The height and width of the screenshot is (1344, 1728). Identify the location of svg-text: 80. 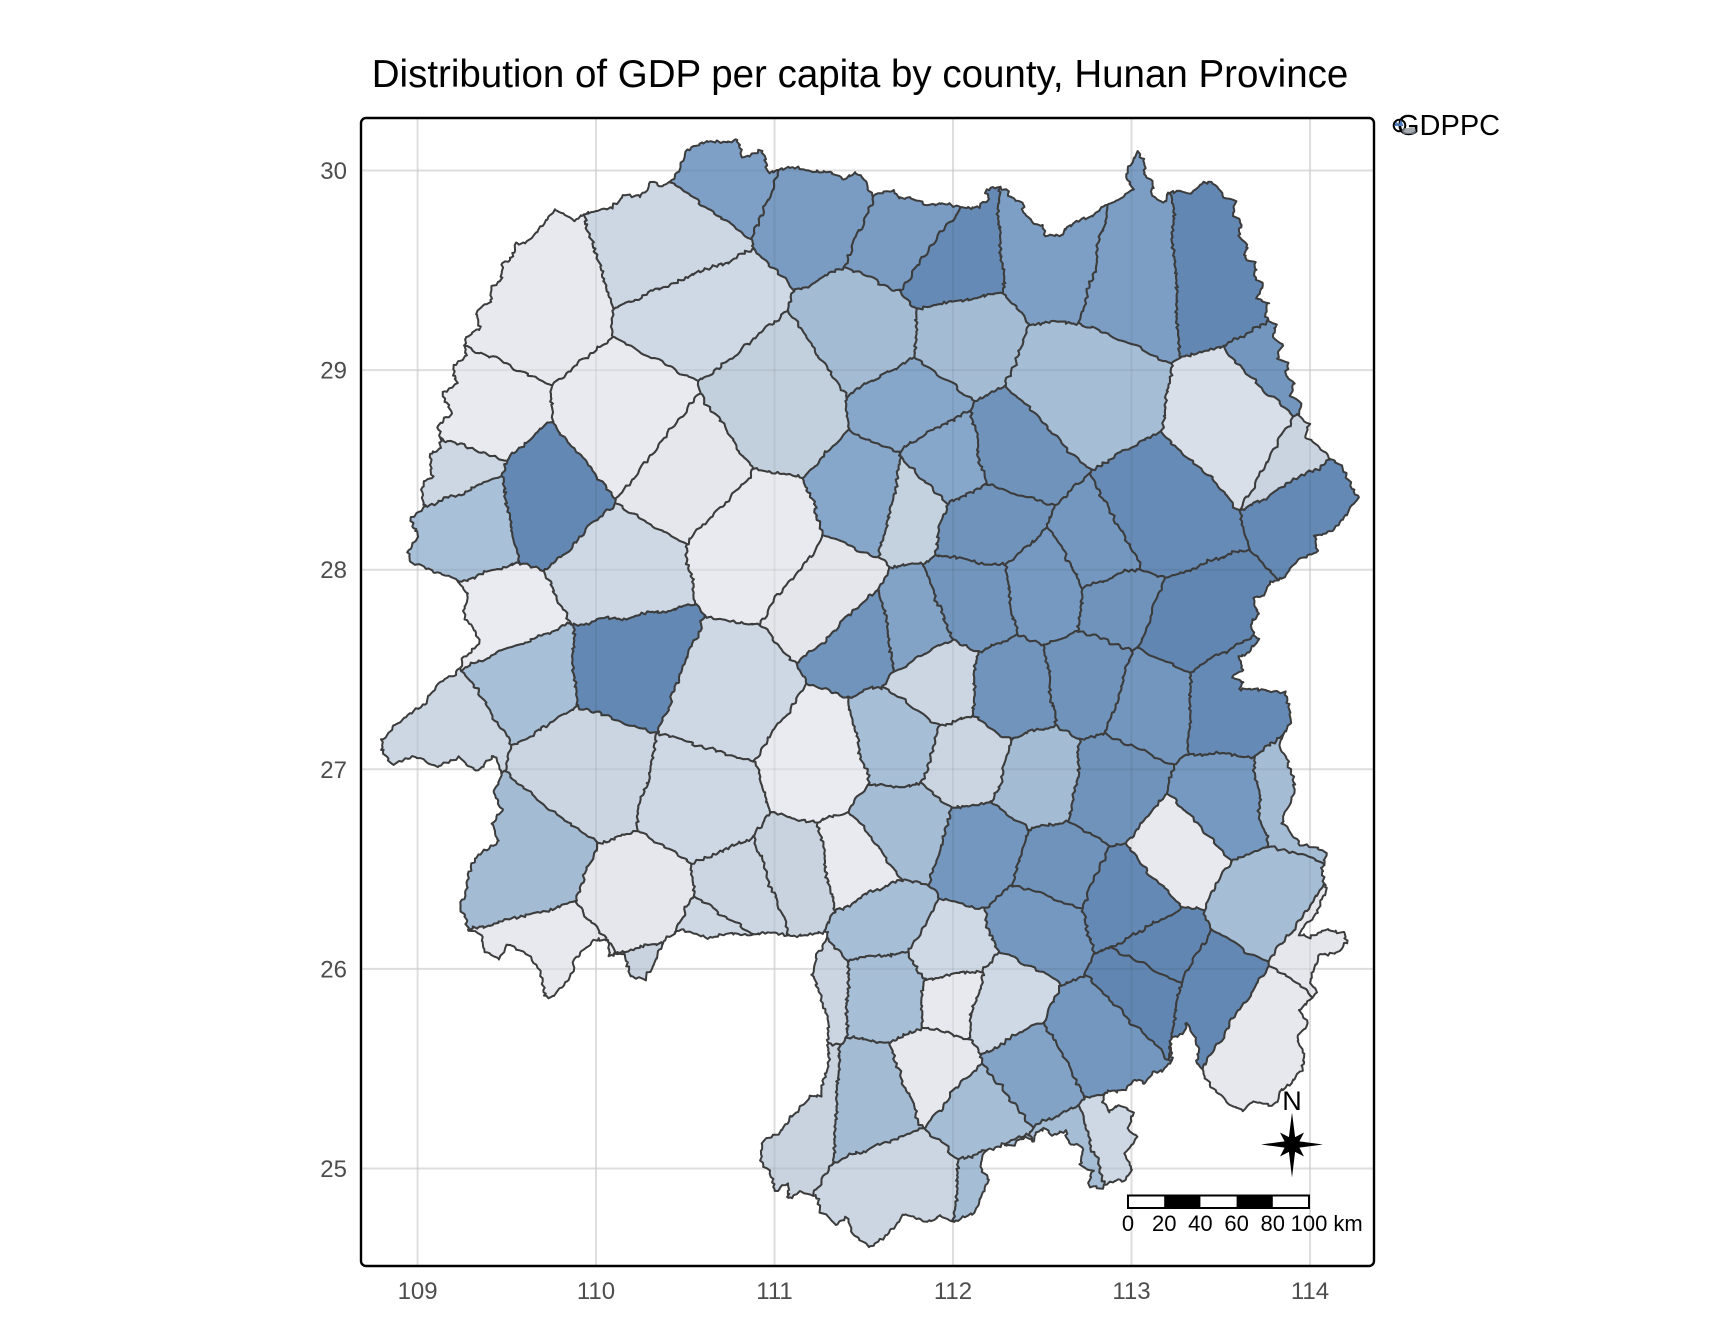
(1273, 1223).